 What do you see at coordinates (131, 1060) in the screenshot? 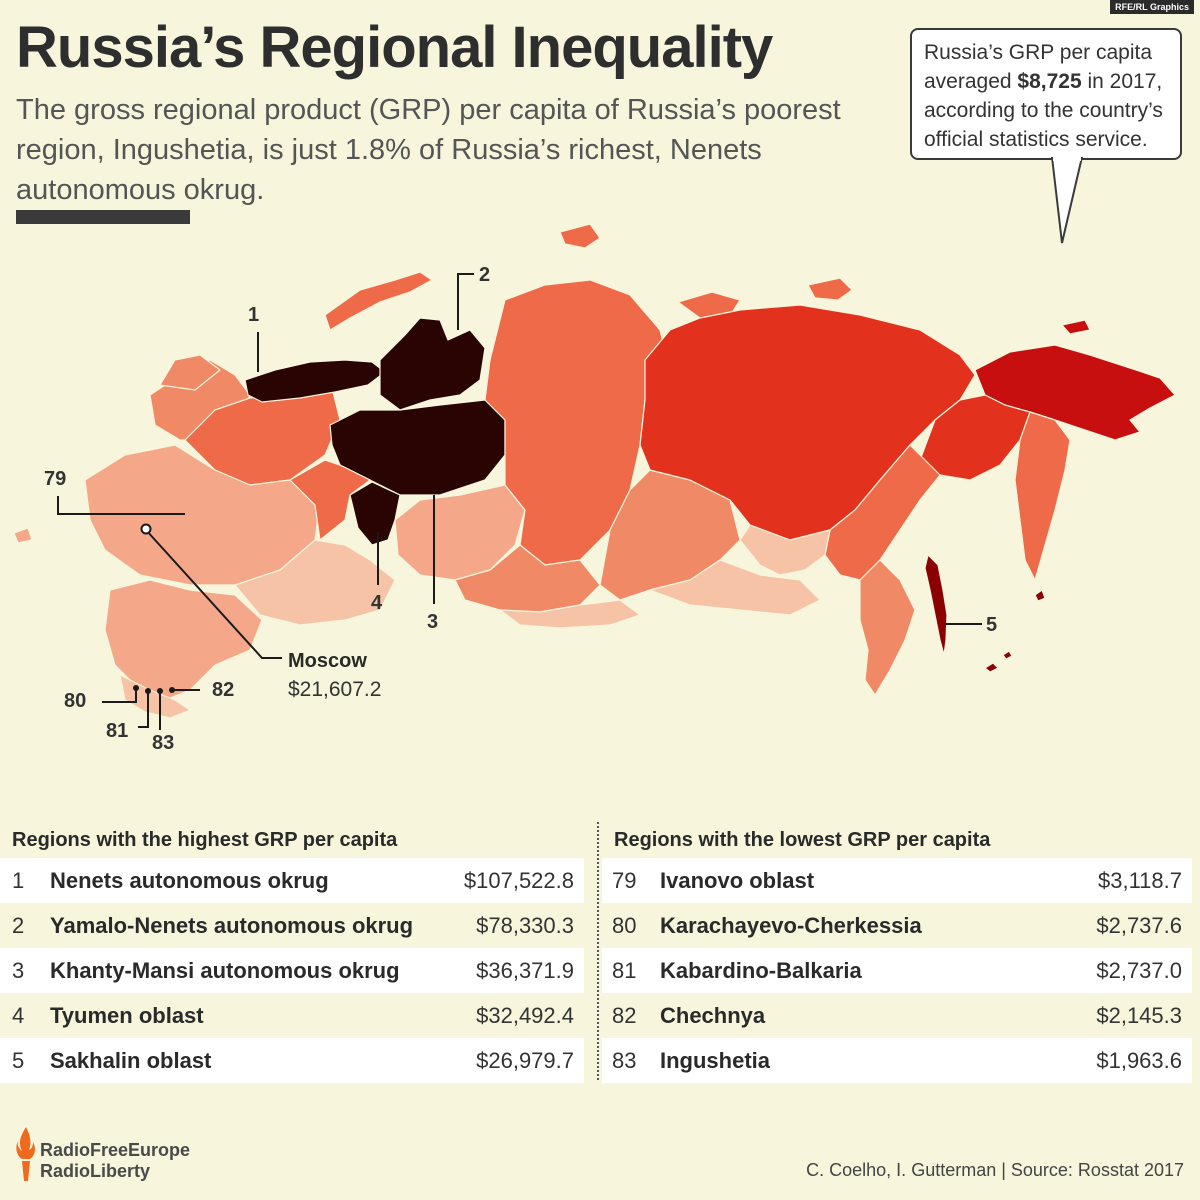
I see `row-region: Sakhalin oblast` at bounding box center [131, 1060].